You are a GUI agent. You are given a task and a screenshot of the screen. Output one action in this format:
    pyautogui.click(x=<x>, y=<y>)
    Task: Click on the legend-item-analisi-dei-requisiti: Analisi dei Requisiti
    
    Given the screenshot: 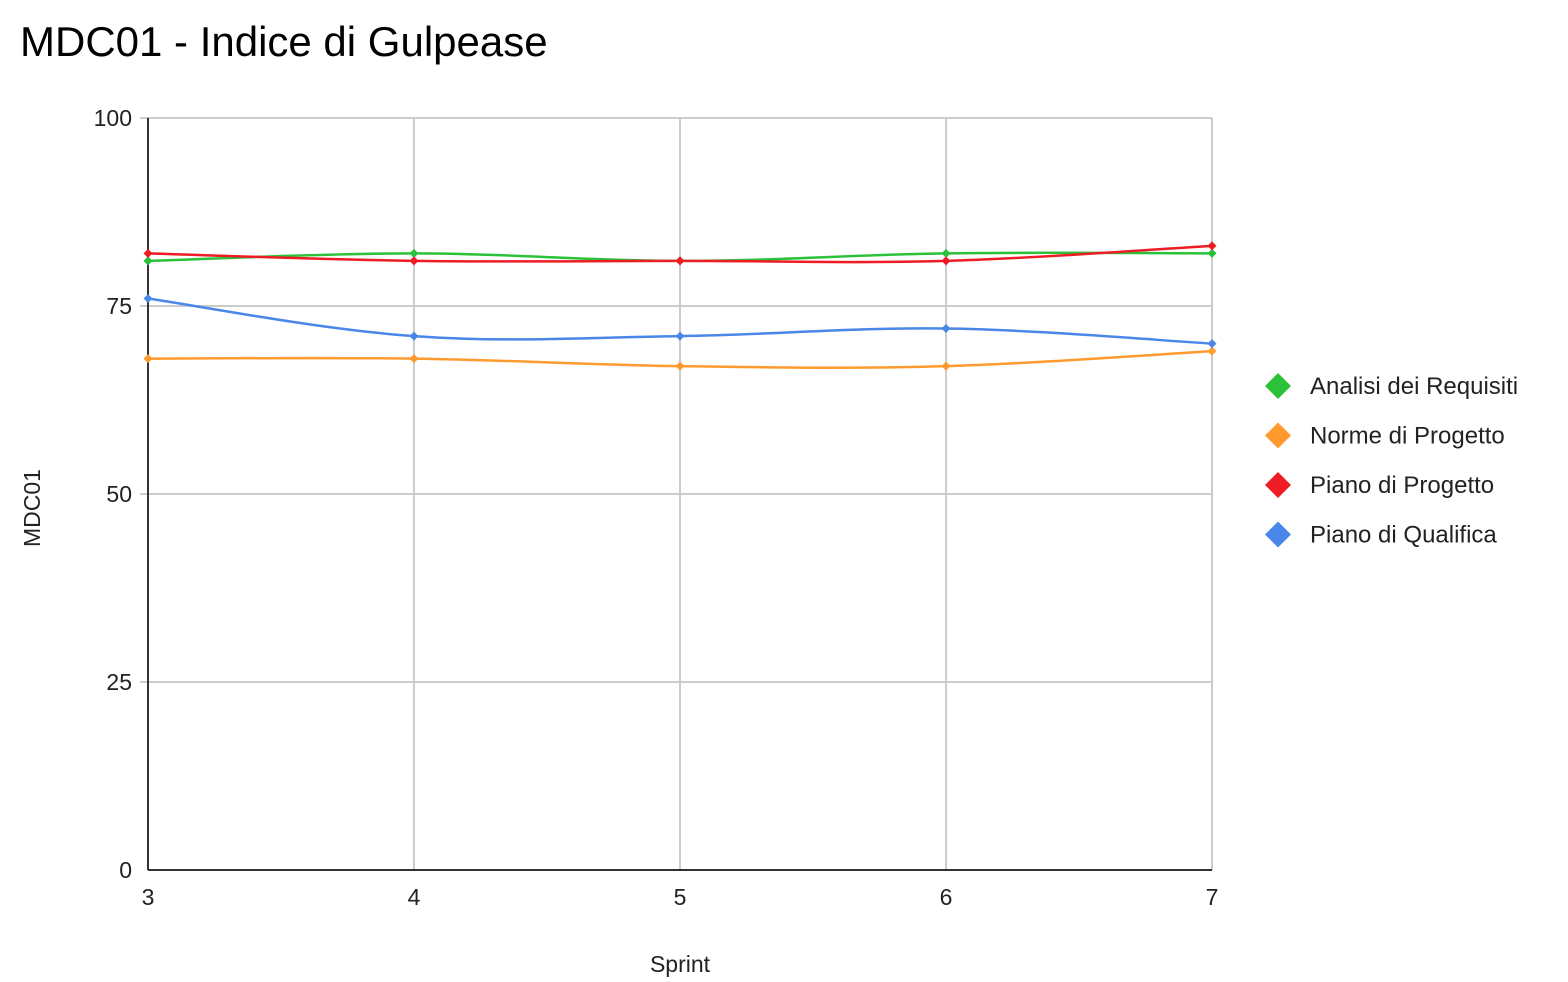 What is the action you would take?
    pyautogui.click(x=1391, y=386)
    